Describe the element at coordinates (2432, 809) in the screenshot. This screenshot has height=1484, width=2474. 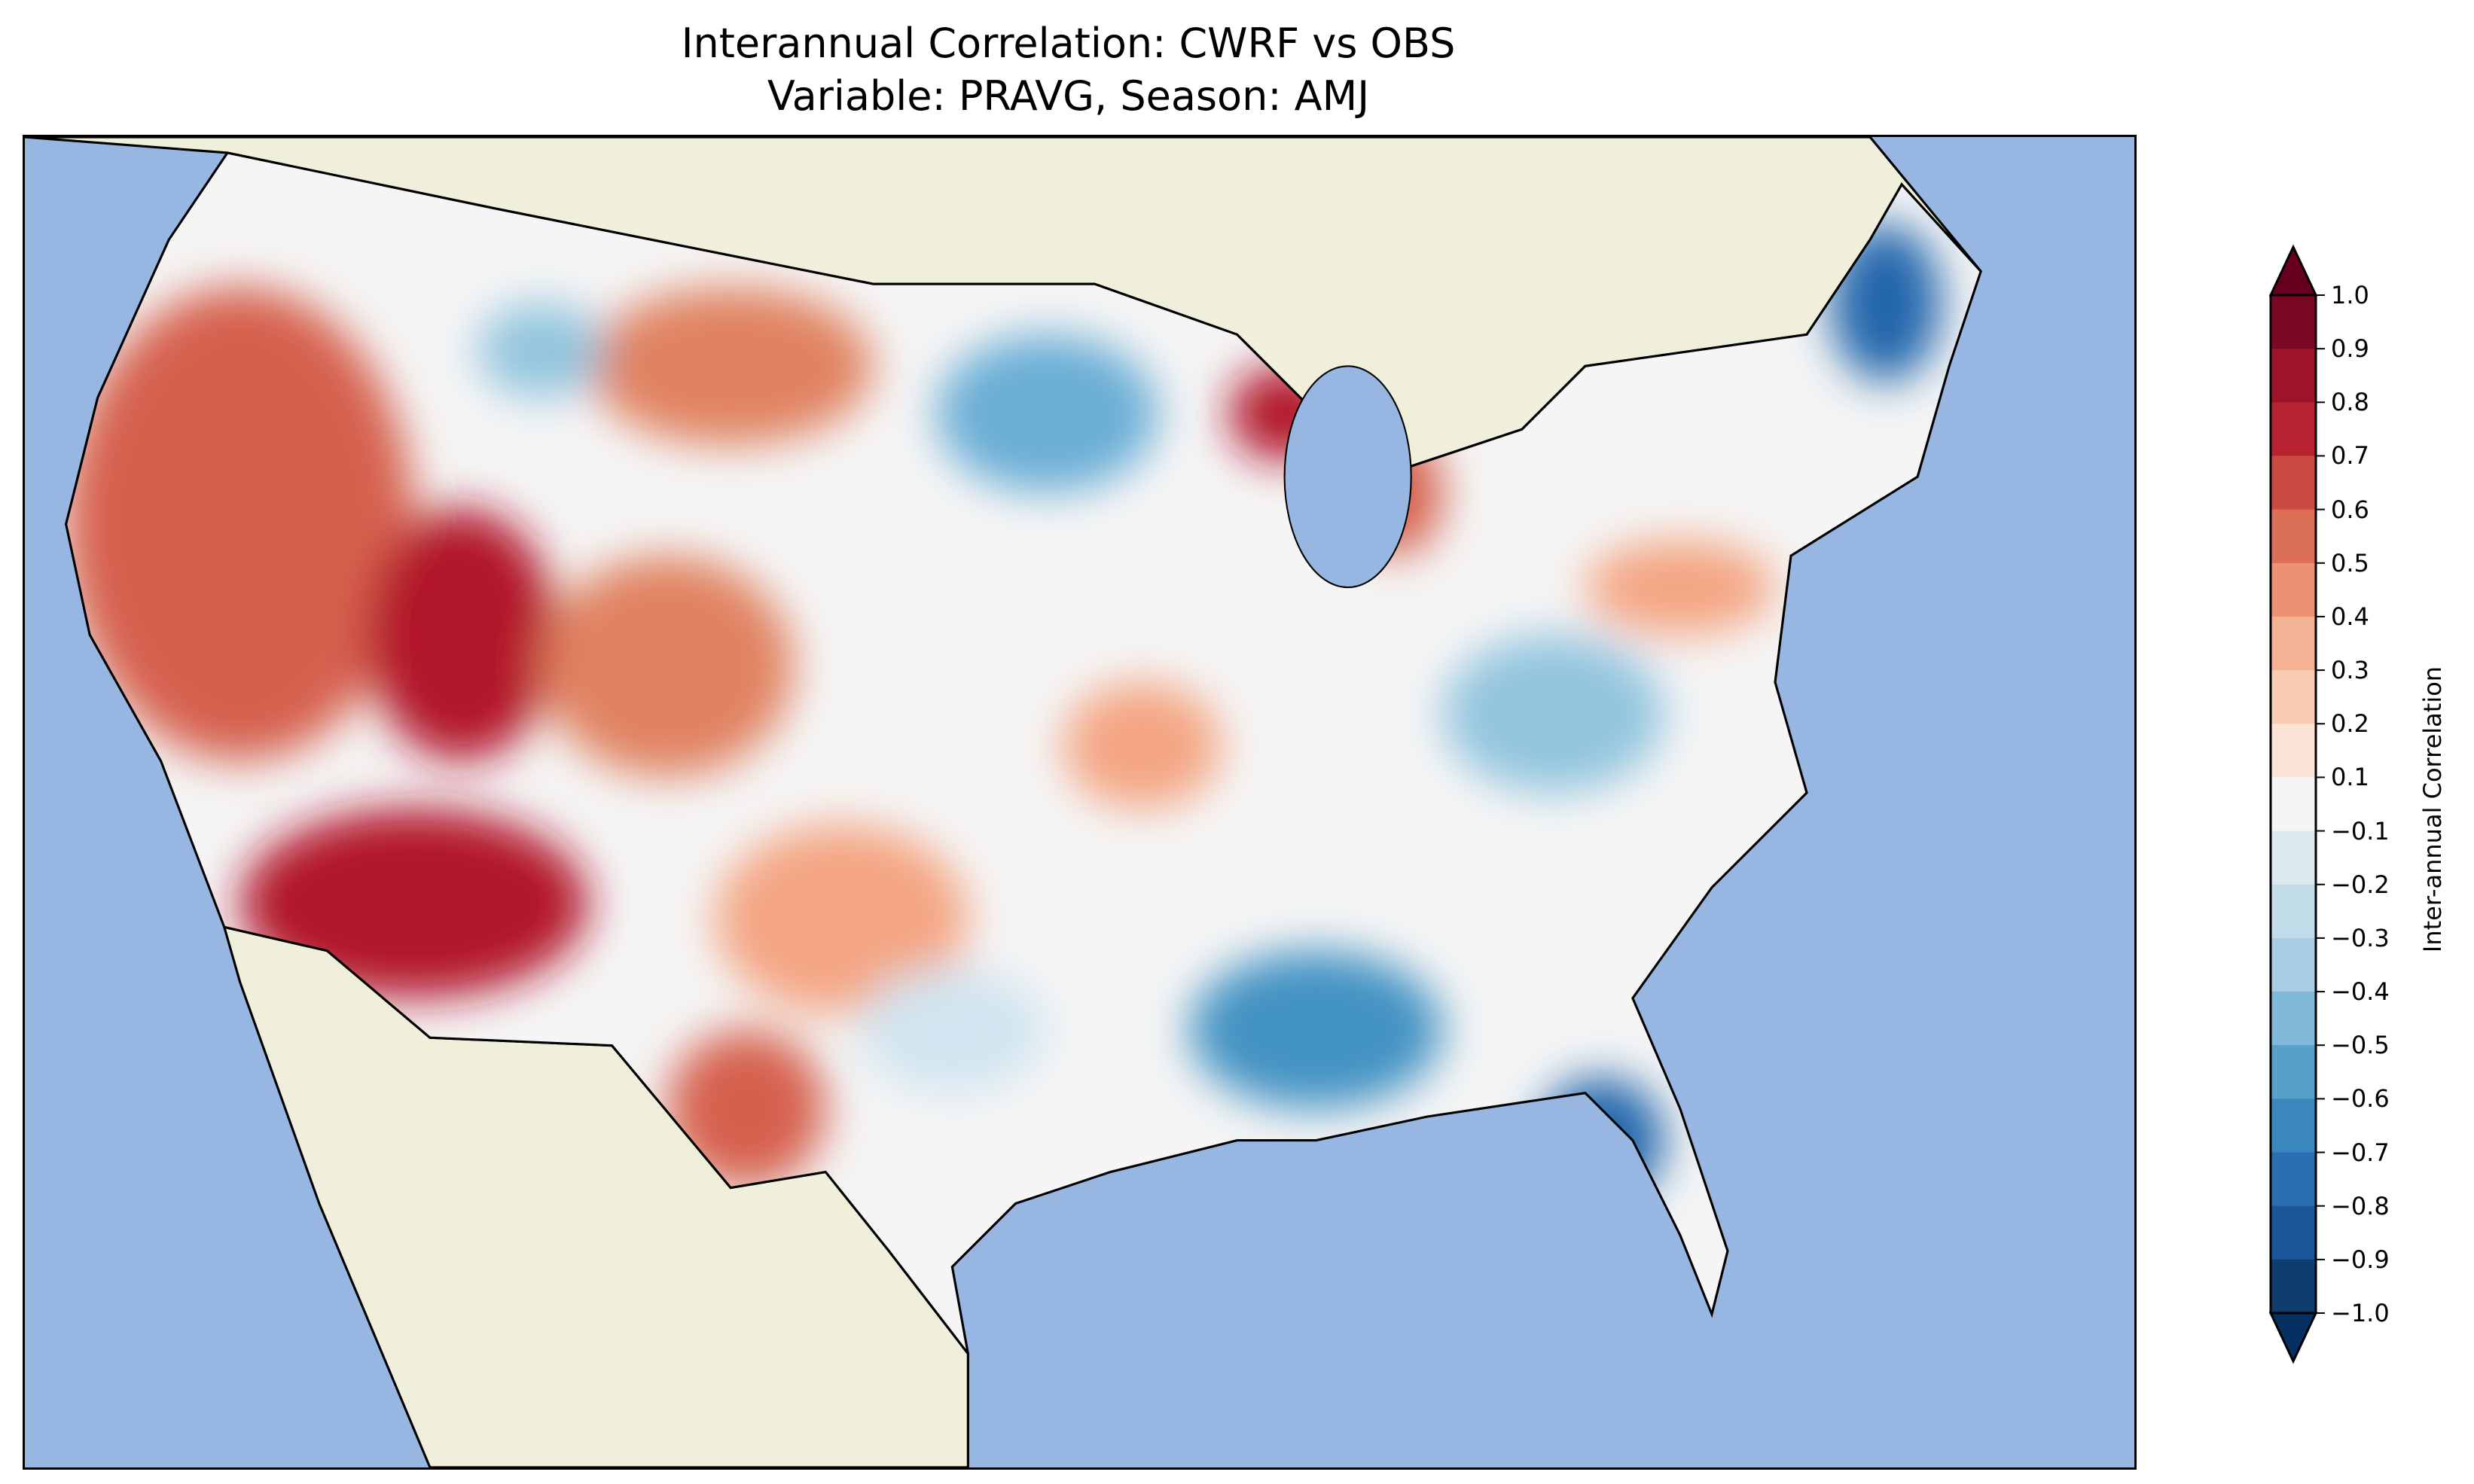
I see `colorbar-label: Inter-annual Correlation` at that location.